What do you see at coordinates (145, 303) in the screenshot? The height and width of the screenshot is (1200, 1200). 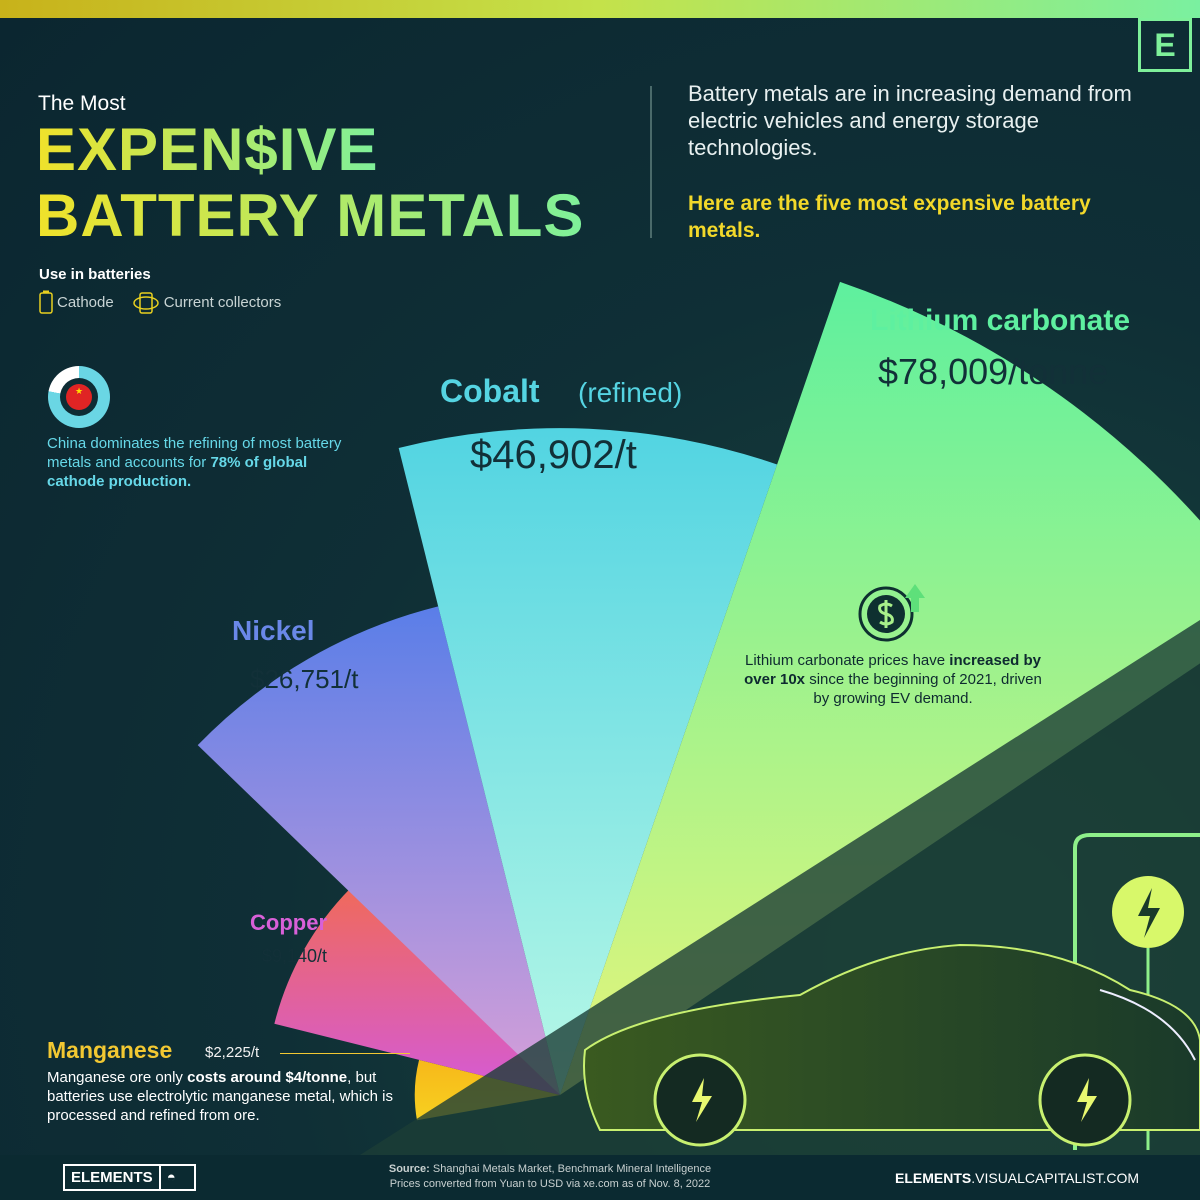 I see `battery-cycle-icon` at bounding box center [145, 303].